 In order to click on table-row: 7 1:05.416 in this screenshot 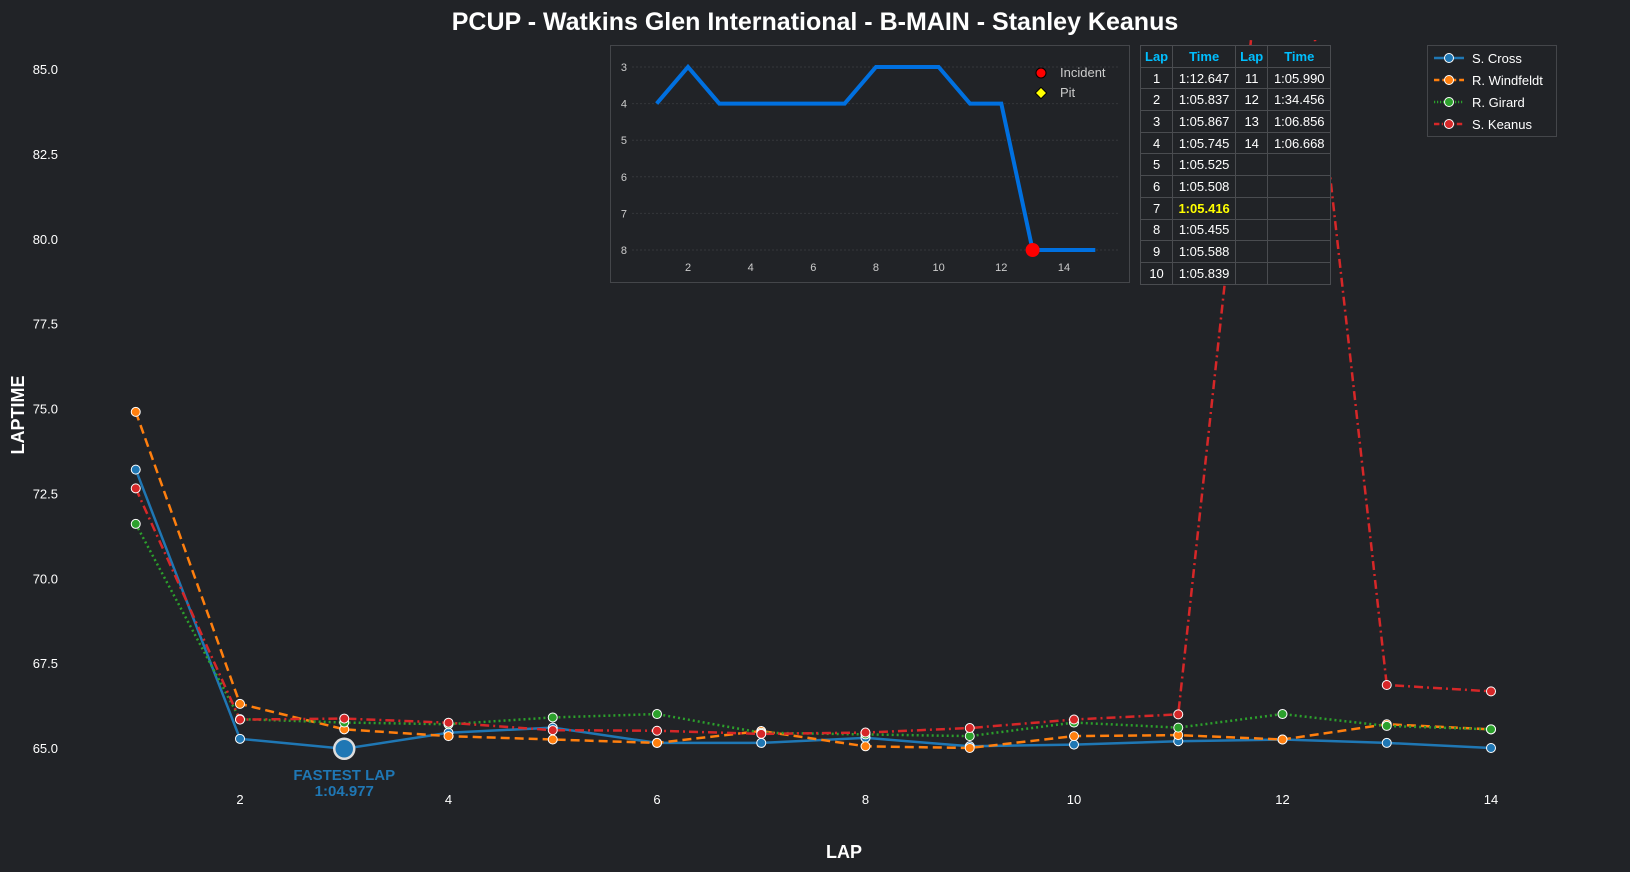, I will do `click(1235, 208)`.